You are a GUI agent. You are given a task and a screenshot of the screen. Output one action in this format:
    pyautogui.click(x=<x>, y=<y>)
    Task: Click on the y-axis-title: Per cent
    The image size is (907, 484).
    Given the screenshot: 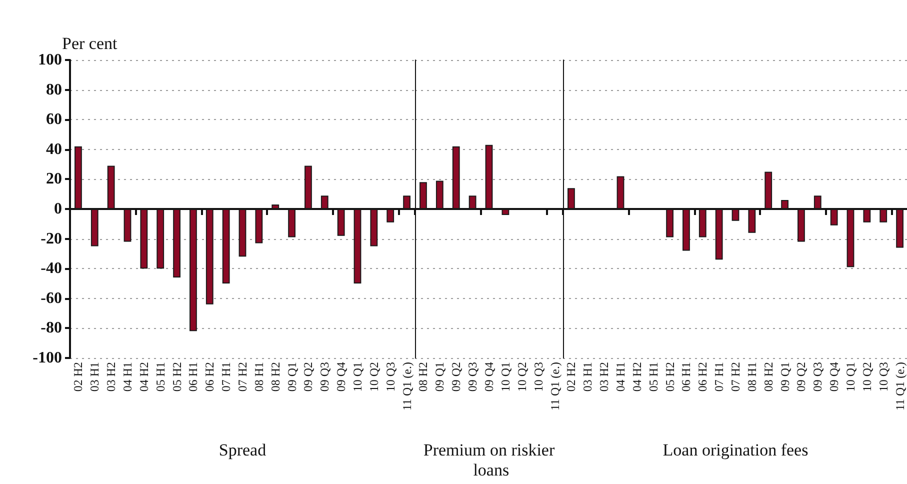 What is the action you would take?
    pyautogui.click(x=90, y=44)
    